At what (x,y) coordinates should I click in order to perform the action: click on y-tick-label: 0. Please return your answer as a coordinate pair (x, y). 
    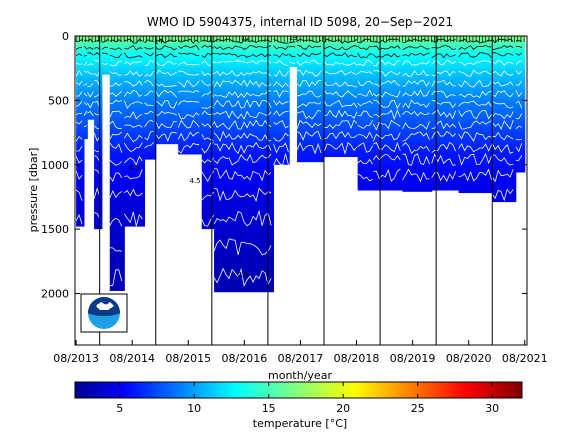
    Looking at the image, I should click on (65, 36).